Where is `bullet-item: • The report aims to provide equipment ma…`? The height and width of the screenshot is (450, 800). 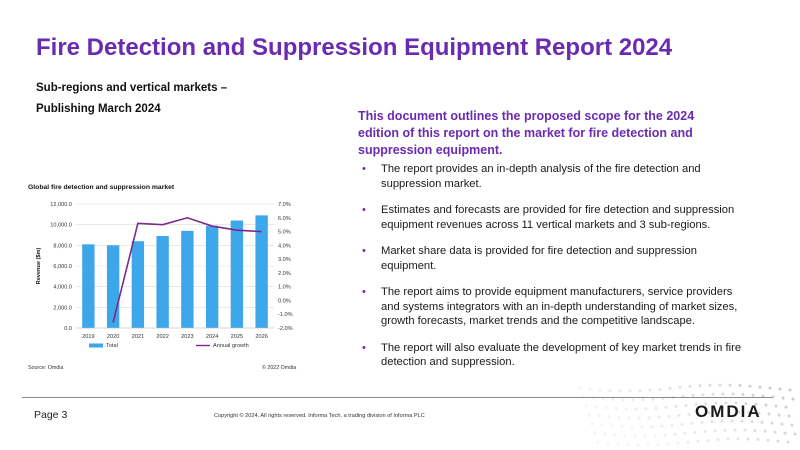
bullet-item: • The report aims to provide equipment ma… is located at coordinates (557, 307).